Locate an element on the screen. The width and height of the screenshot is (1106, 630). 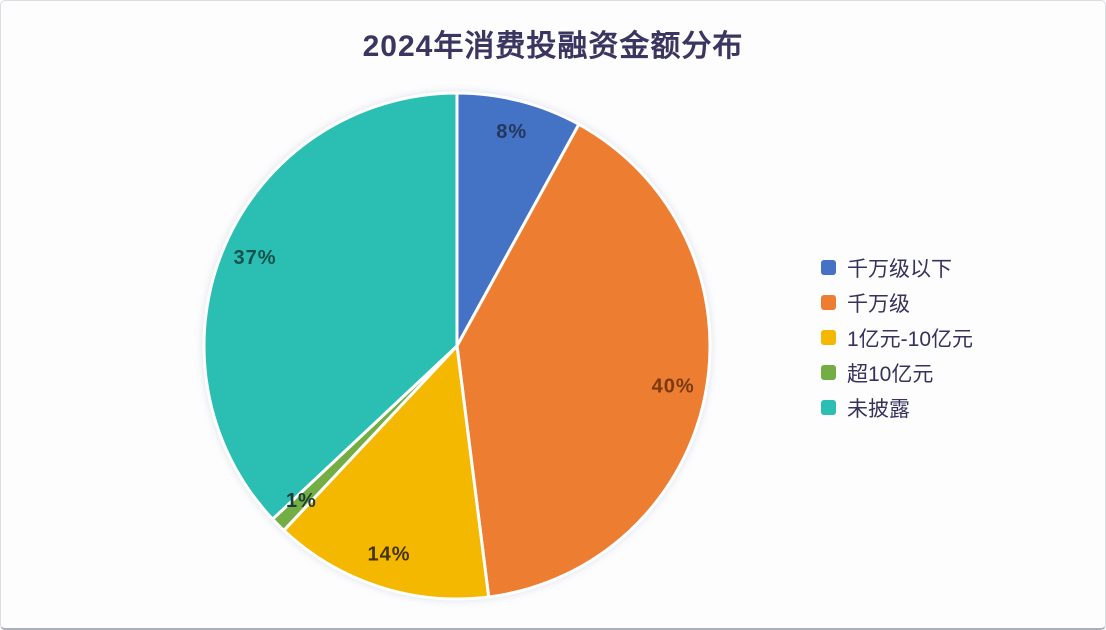
chart-title: 2024年消费投融资金额分布 is located at coordinates (553, 46).